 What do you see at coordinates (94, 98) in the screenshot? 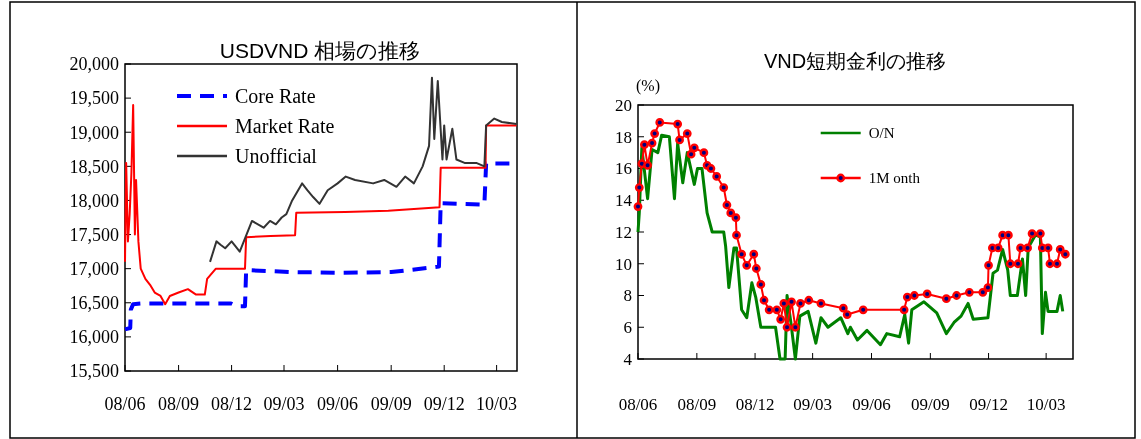
I see `y-tick-label: 19,500` at bounding box center [94, 98].